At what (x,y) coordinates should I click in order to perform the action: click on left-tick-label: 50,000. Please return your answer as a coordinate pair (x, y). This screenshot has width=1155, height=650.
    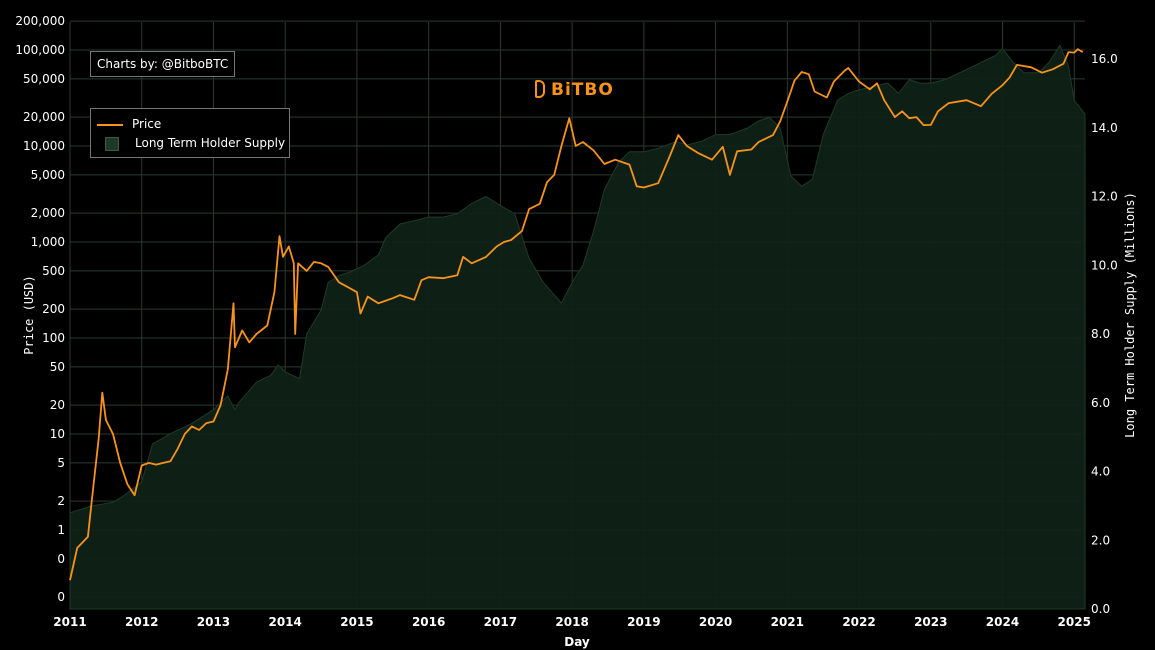
    Looking at the image, I should click on (44, 79).